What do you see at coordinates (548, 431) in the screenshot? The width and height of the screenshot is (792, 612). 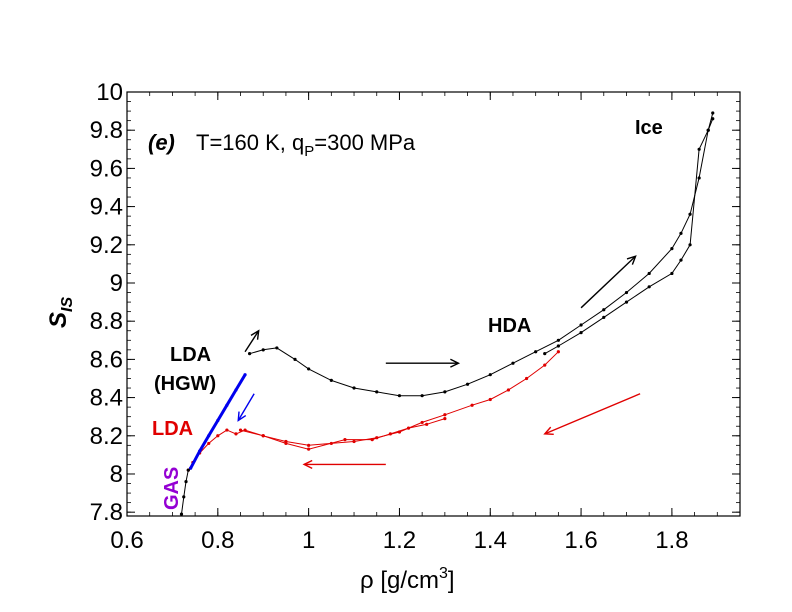 I see `arrow-red-down-head` at bounding box center [548, 431].